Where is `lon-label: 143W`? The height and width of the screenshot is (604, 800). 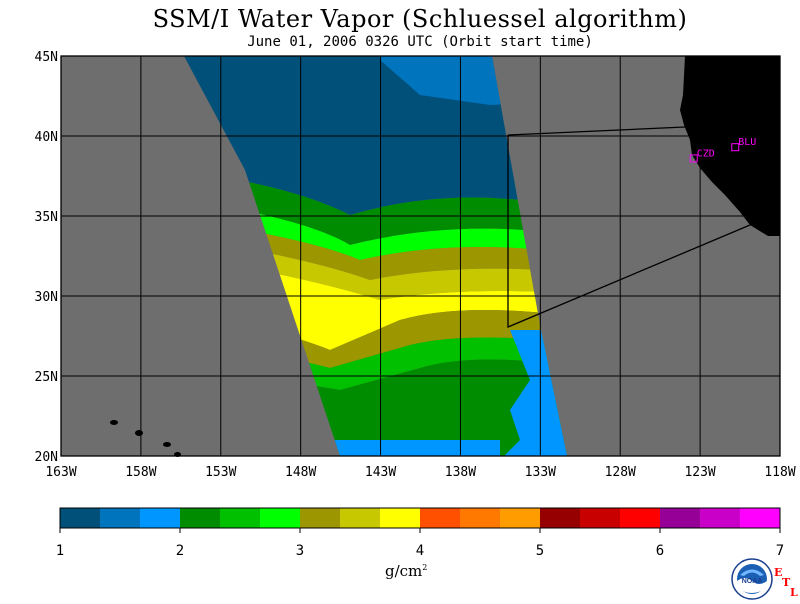
lon-label: 143W is located at coordinates (380, 472).